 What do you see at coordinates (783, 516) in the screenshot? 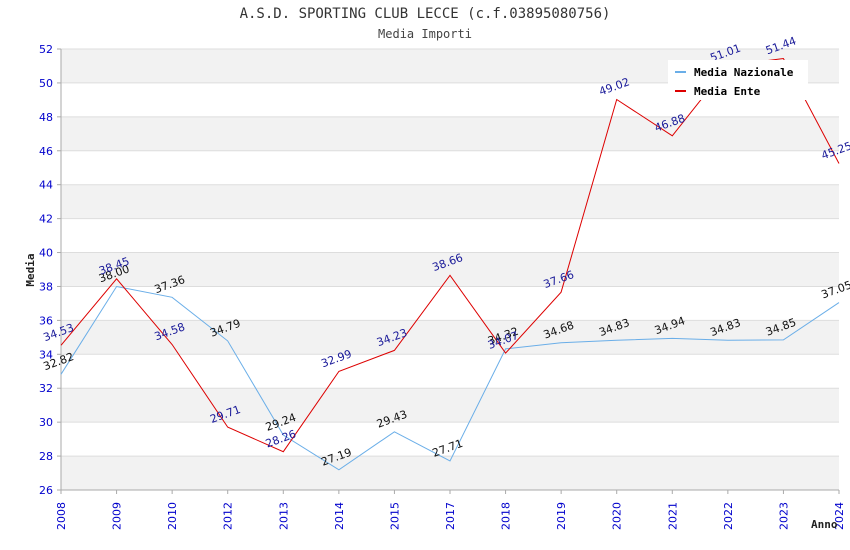
I see `x-tick-label: 2023` at bounding box center [783, 516].